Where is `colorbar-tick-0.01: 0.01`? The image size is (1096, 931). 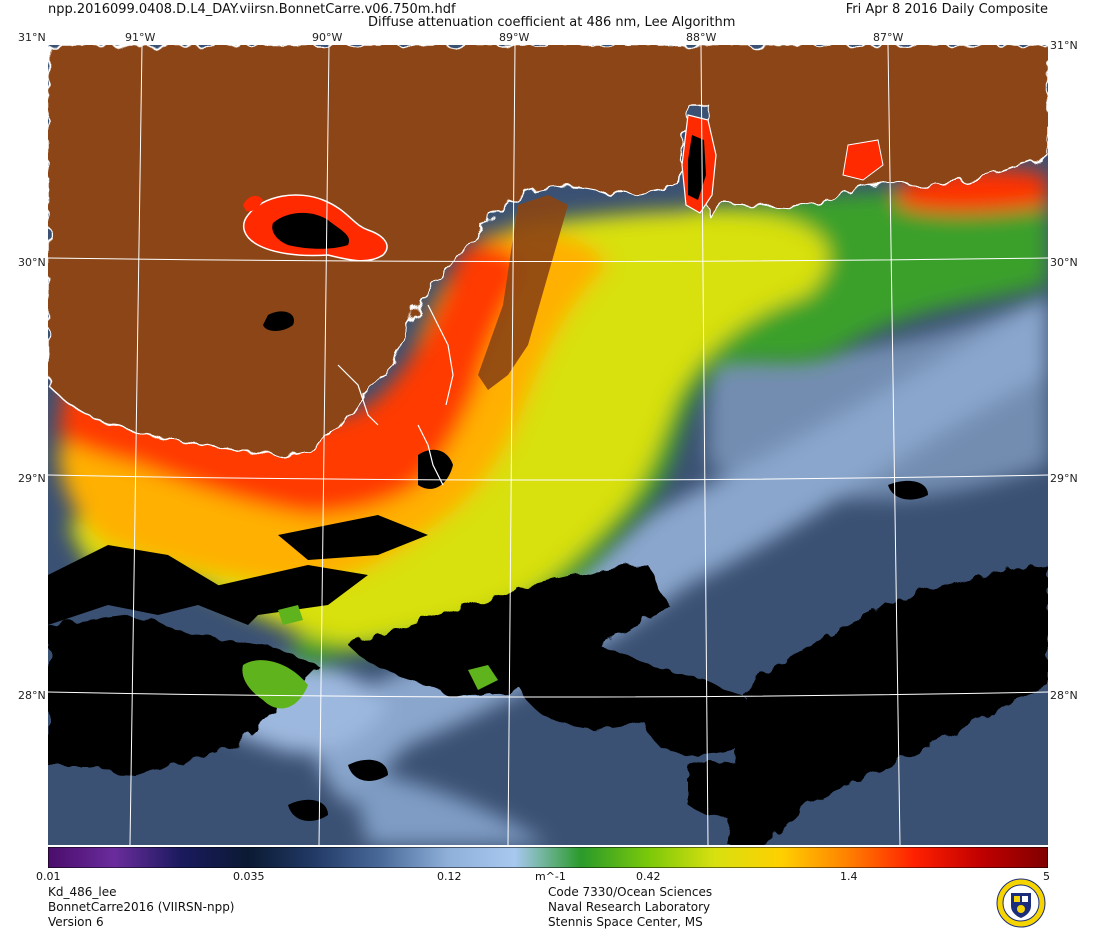
colorbar-tick-0.01: 0.01 is located at coordinates (48, 876).